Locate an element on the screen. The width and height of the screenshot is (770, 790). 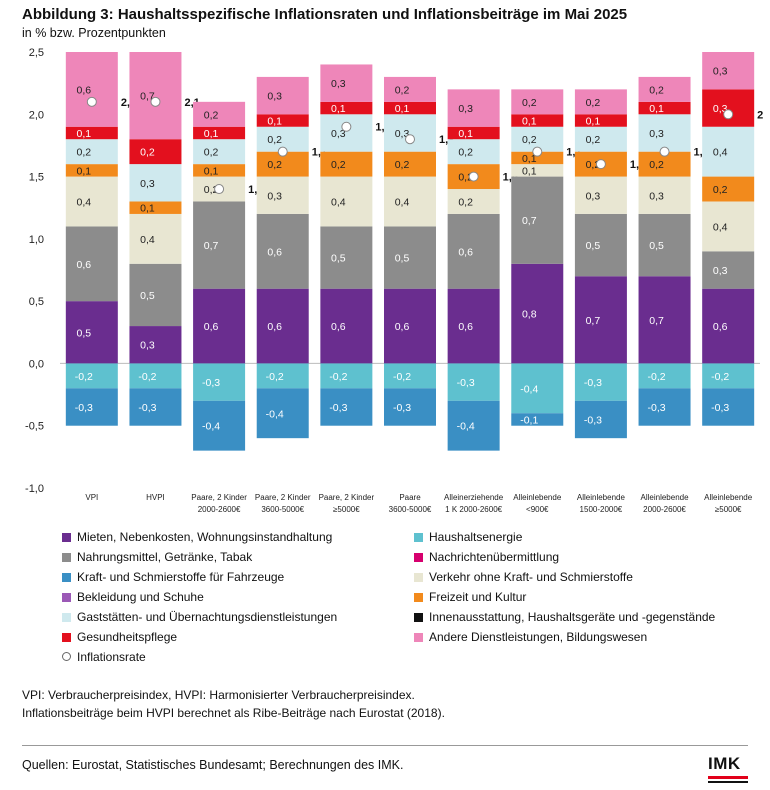
legend-label: Kraft- und Schmierstoffe für Fahrzeuge is located at coordinates (181, 577).